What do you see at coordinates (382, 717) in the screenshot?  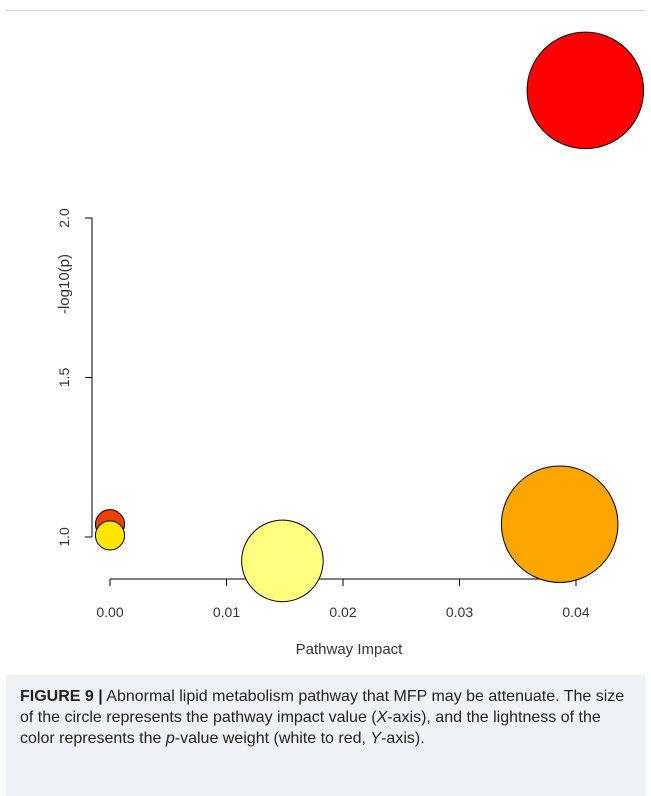 I see `caption-x-axis: X` at bounding box center [382, 717].